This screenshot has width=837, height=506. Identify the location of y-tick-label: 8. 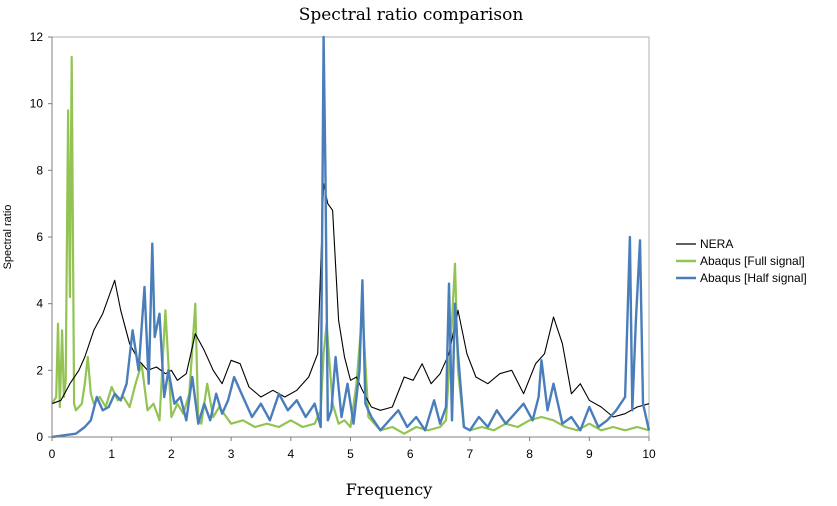
(39, 170).